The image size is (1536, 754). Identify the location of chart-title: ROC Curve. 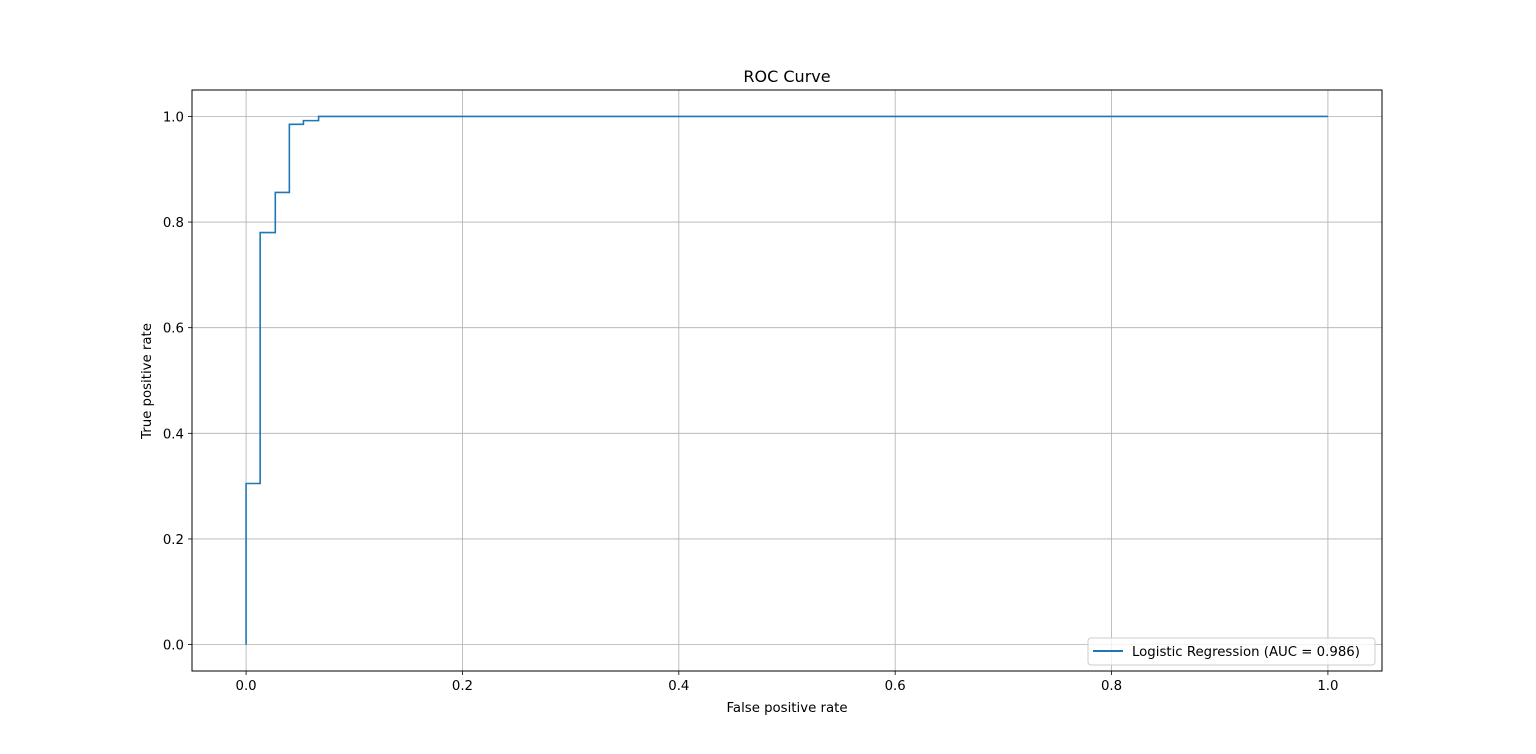
(786, 76).